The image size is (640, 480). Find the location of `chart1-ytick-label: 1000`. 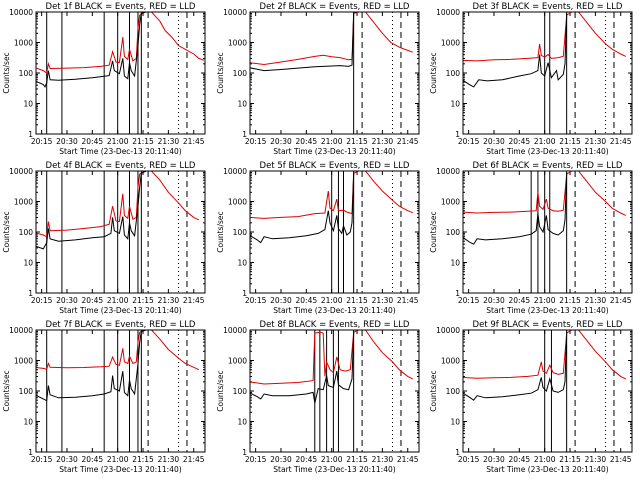

chart1-ytick-label: 1000 is located at coordinates (23, 43).